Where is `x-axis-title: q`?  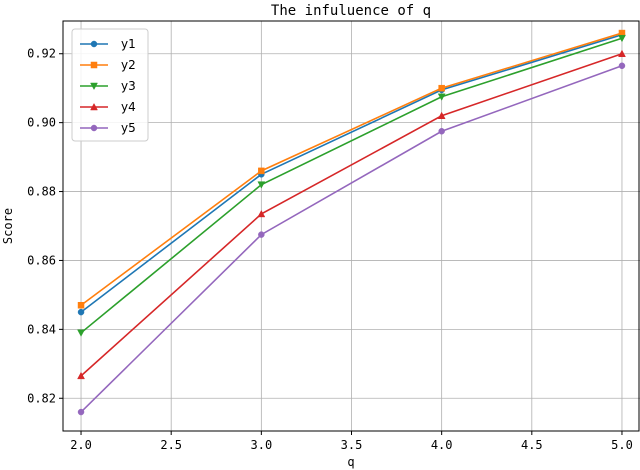
x-axis-title: q is located at coordinates (350, 462).